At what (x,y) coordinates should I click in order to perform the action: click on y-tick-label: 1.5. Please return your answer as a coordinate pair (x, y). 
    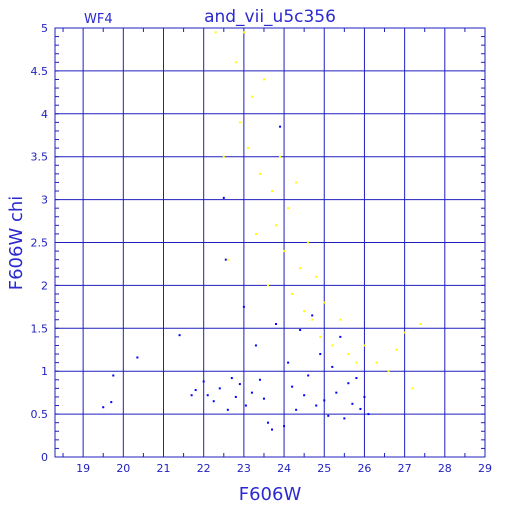
    Looking at the image, I should click on (40, 328).